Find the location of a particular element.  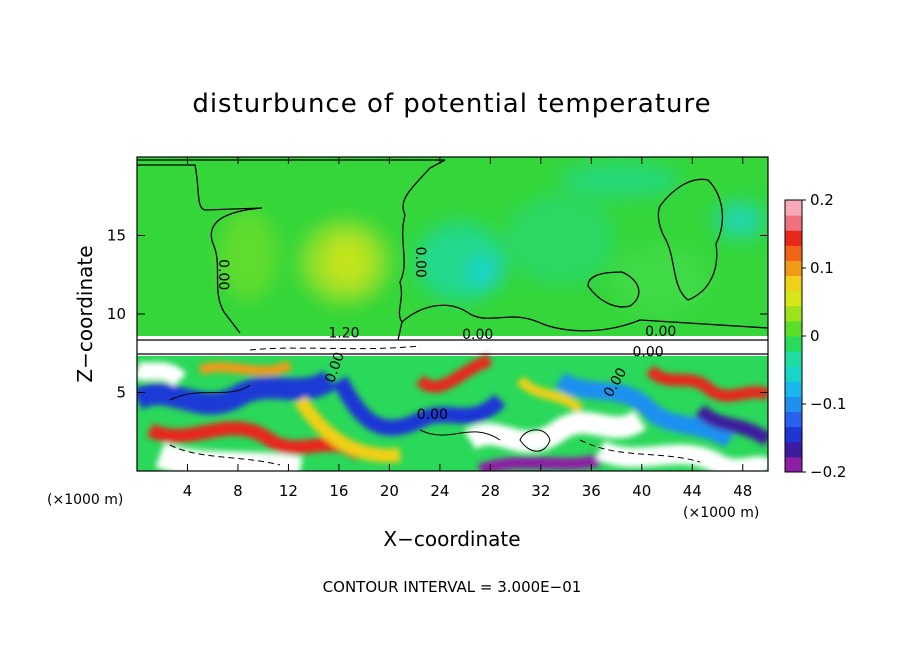

x-tick-label: 4 is located at coordinates (188, 491).